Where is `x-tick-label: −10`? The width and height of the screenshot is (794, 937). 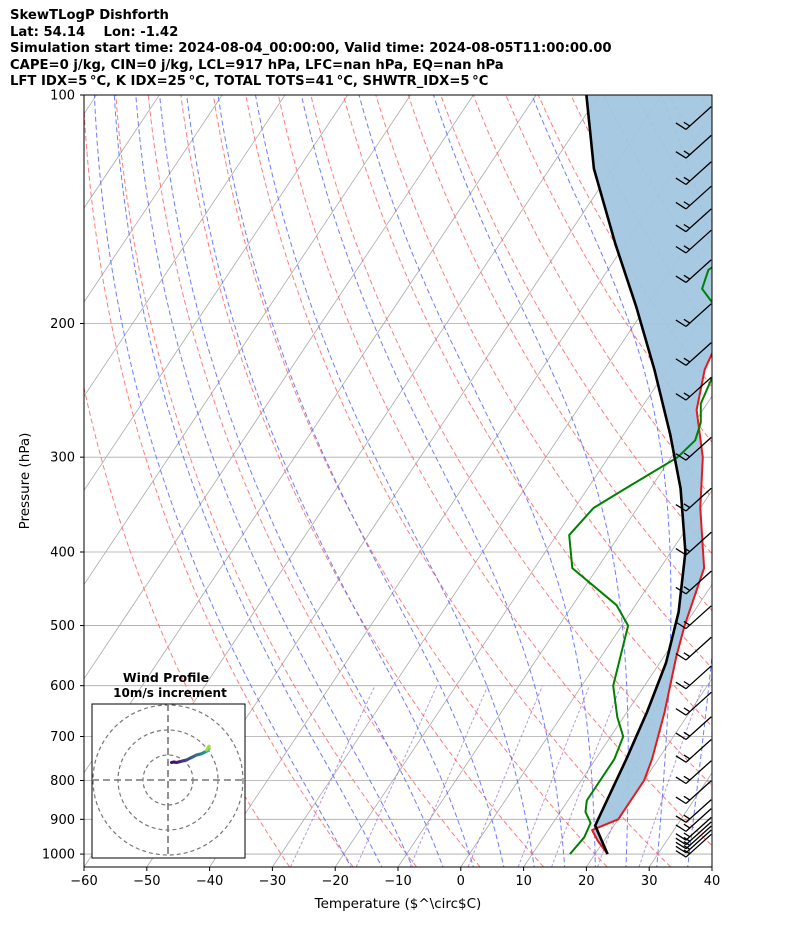
x-tick-label: −10 is located at coordinates (397, 881).